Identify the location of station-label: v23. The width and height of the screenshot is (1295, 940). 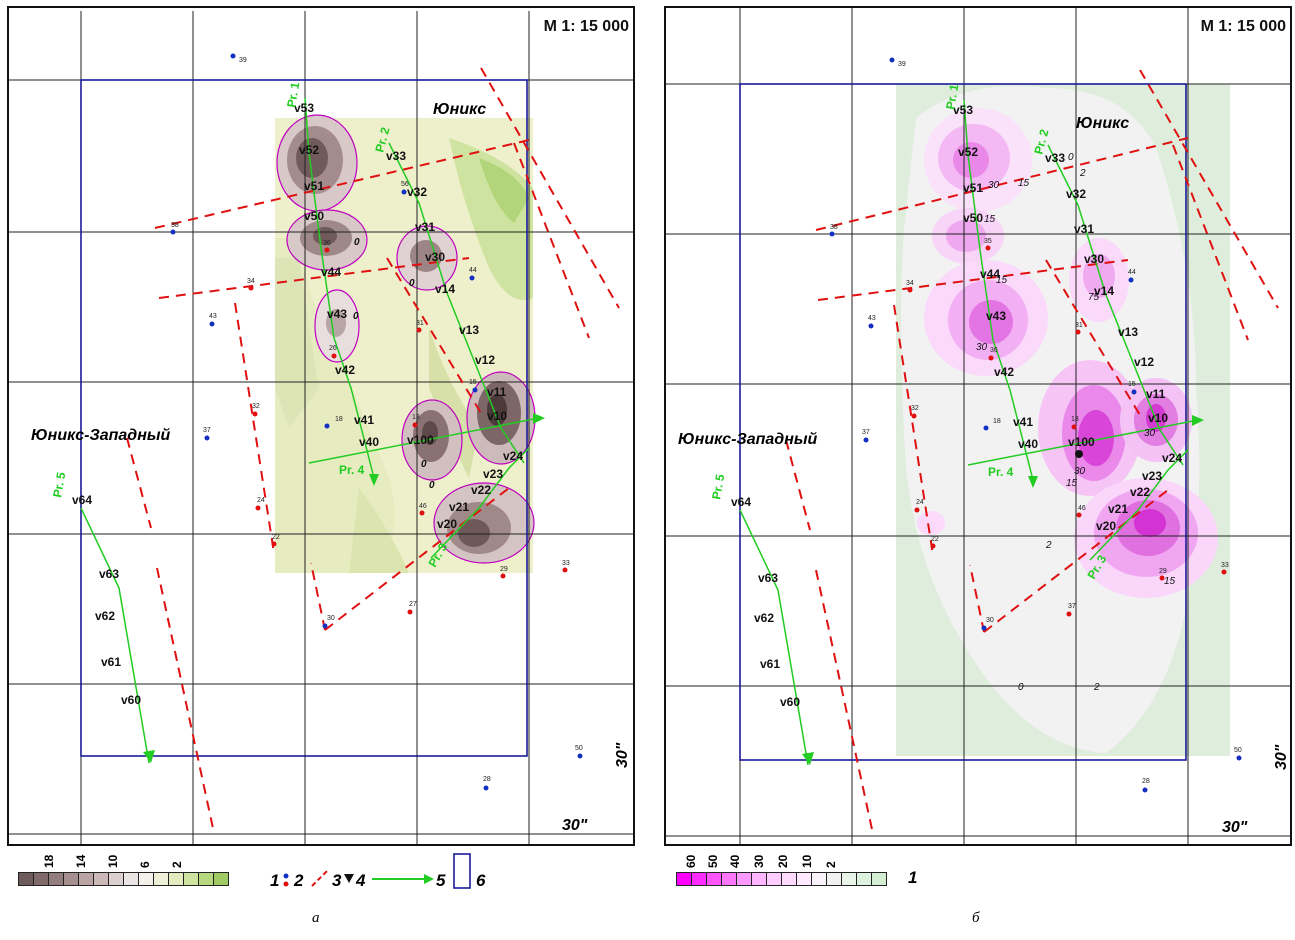
(493, 474).